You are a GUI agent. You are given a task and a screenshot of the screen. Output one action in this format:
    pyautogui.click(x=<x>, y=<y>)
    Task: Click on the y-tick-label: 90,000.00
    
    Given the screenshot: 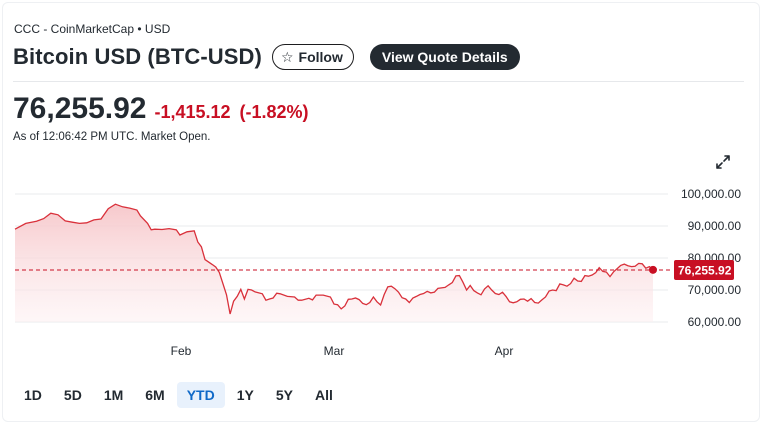 What is the action you would take?
    pyautogui.click(x=715, y=226)
    